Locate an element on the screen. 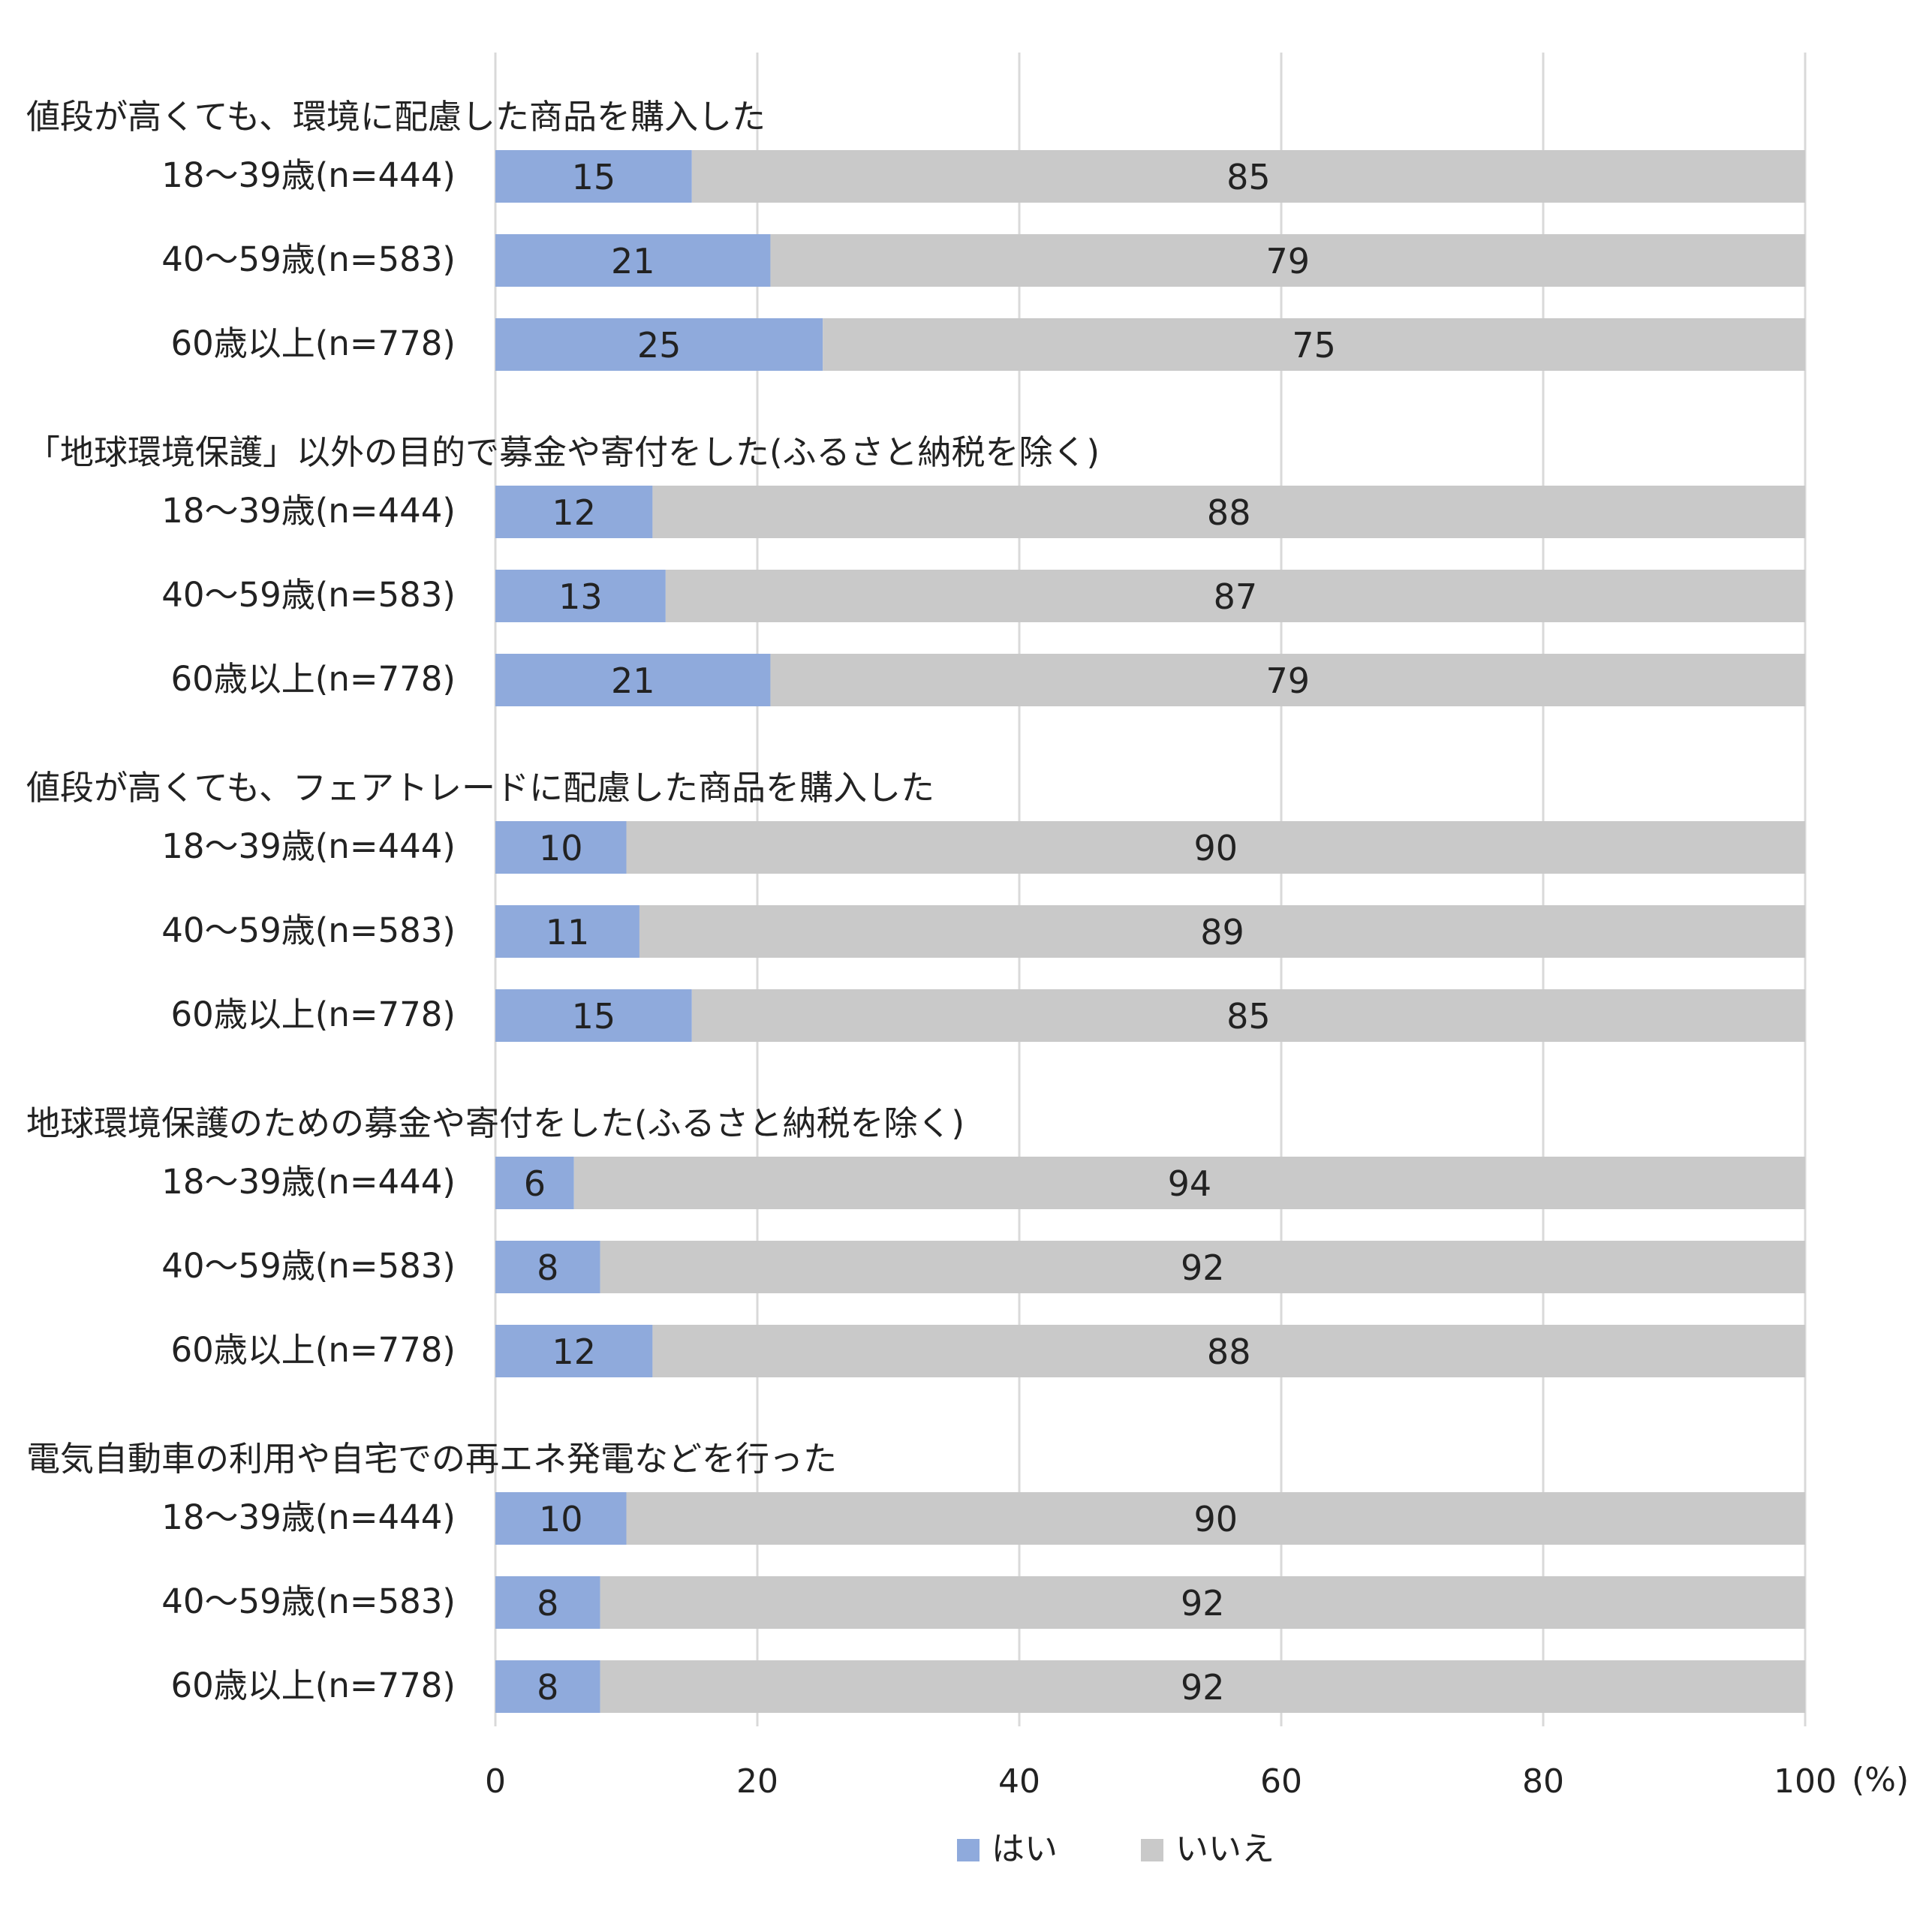 The width and height of the screenshot is (1932, 1905). data-label: 87 is located at coordinates (1236, 596).